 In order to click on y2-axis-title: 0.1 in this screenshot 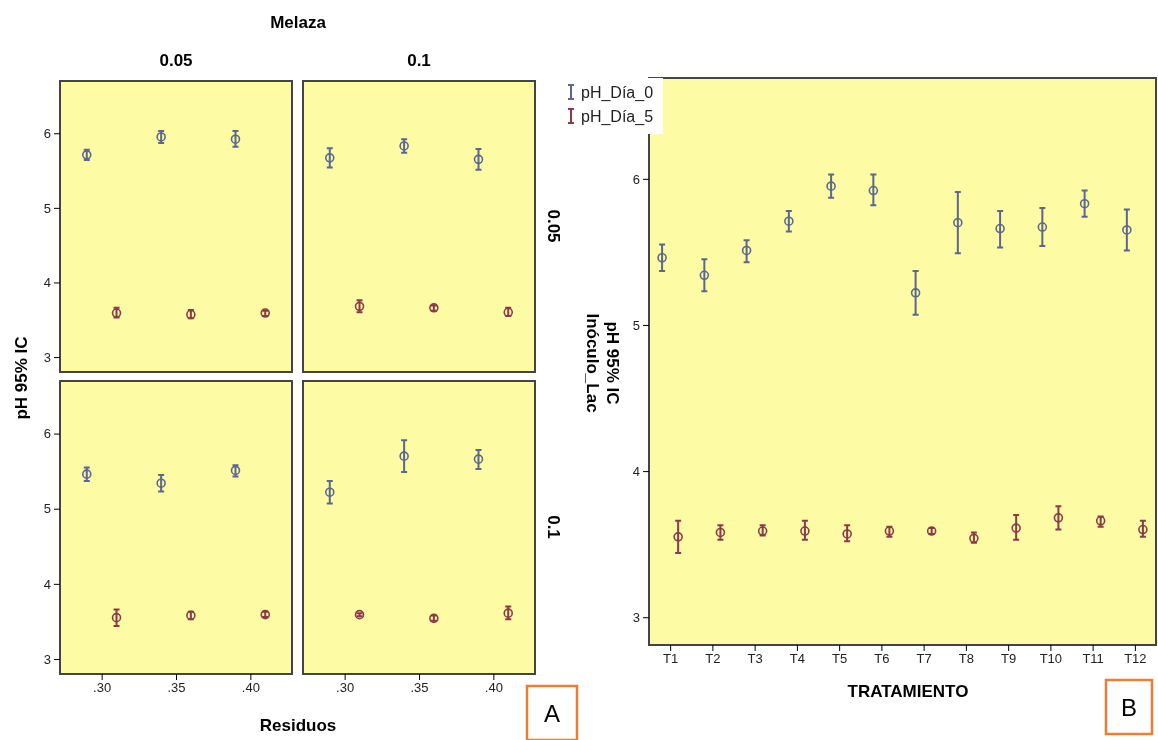, I will do `click(553, 527)`.